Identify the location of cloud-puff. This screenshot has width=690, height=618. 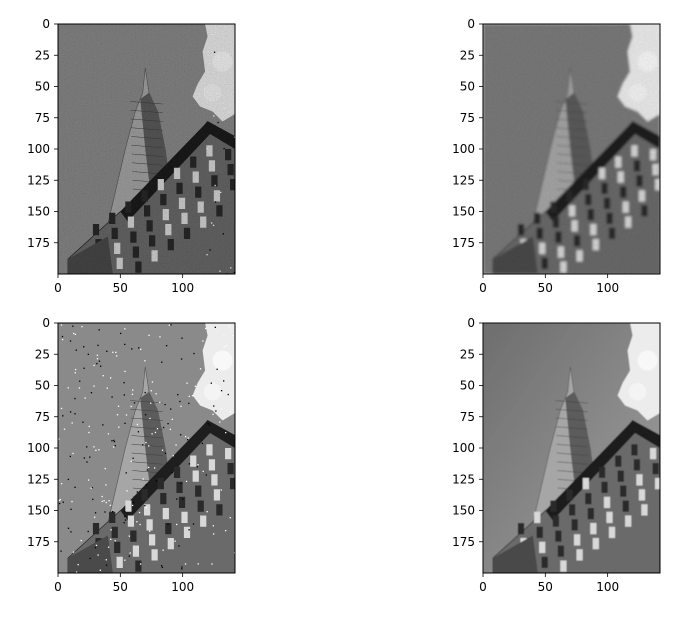
(647, 360).